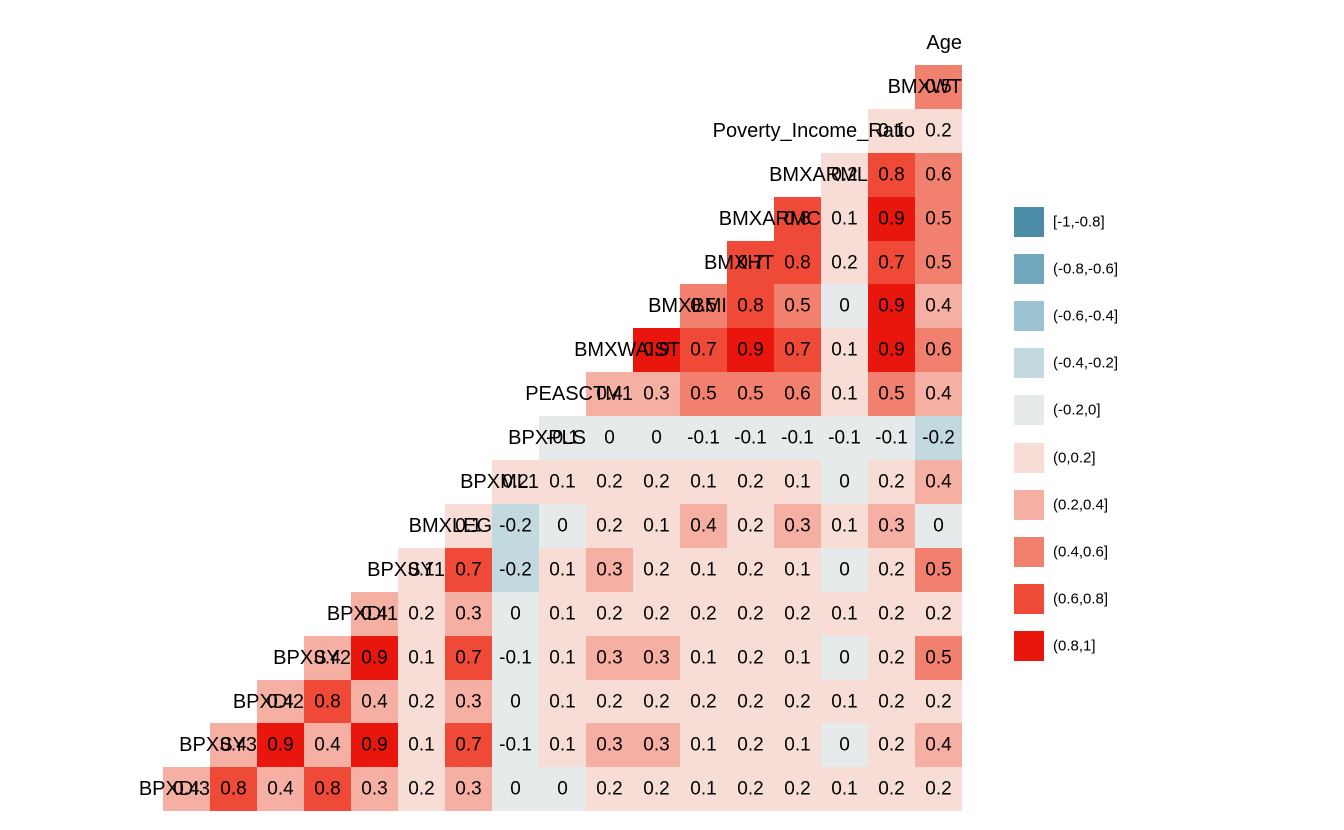  I want to click on row-label: BMXARML, so click(818, 174).